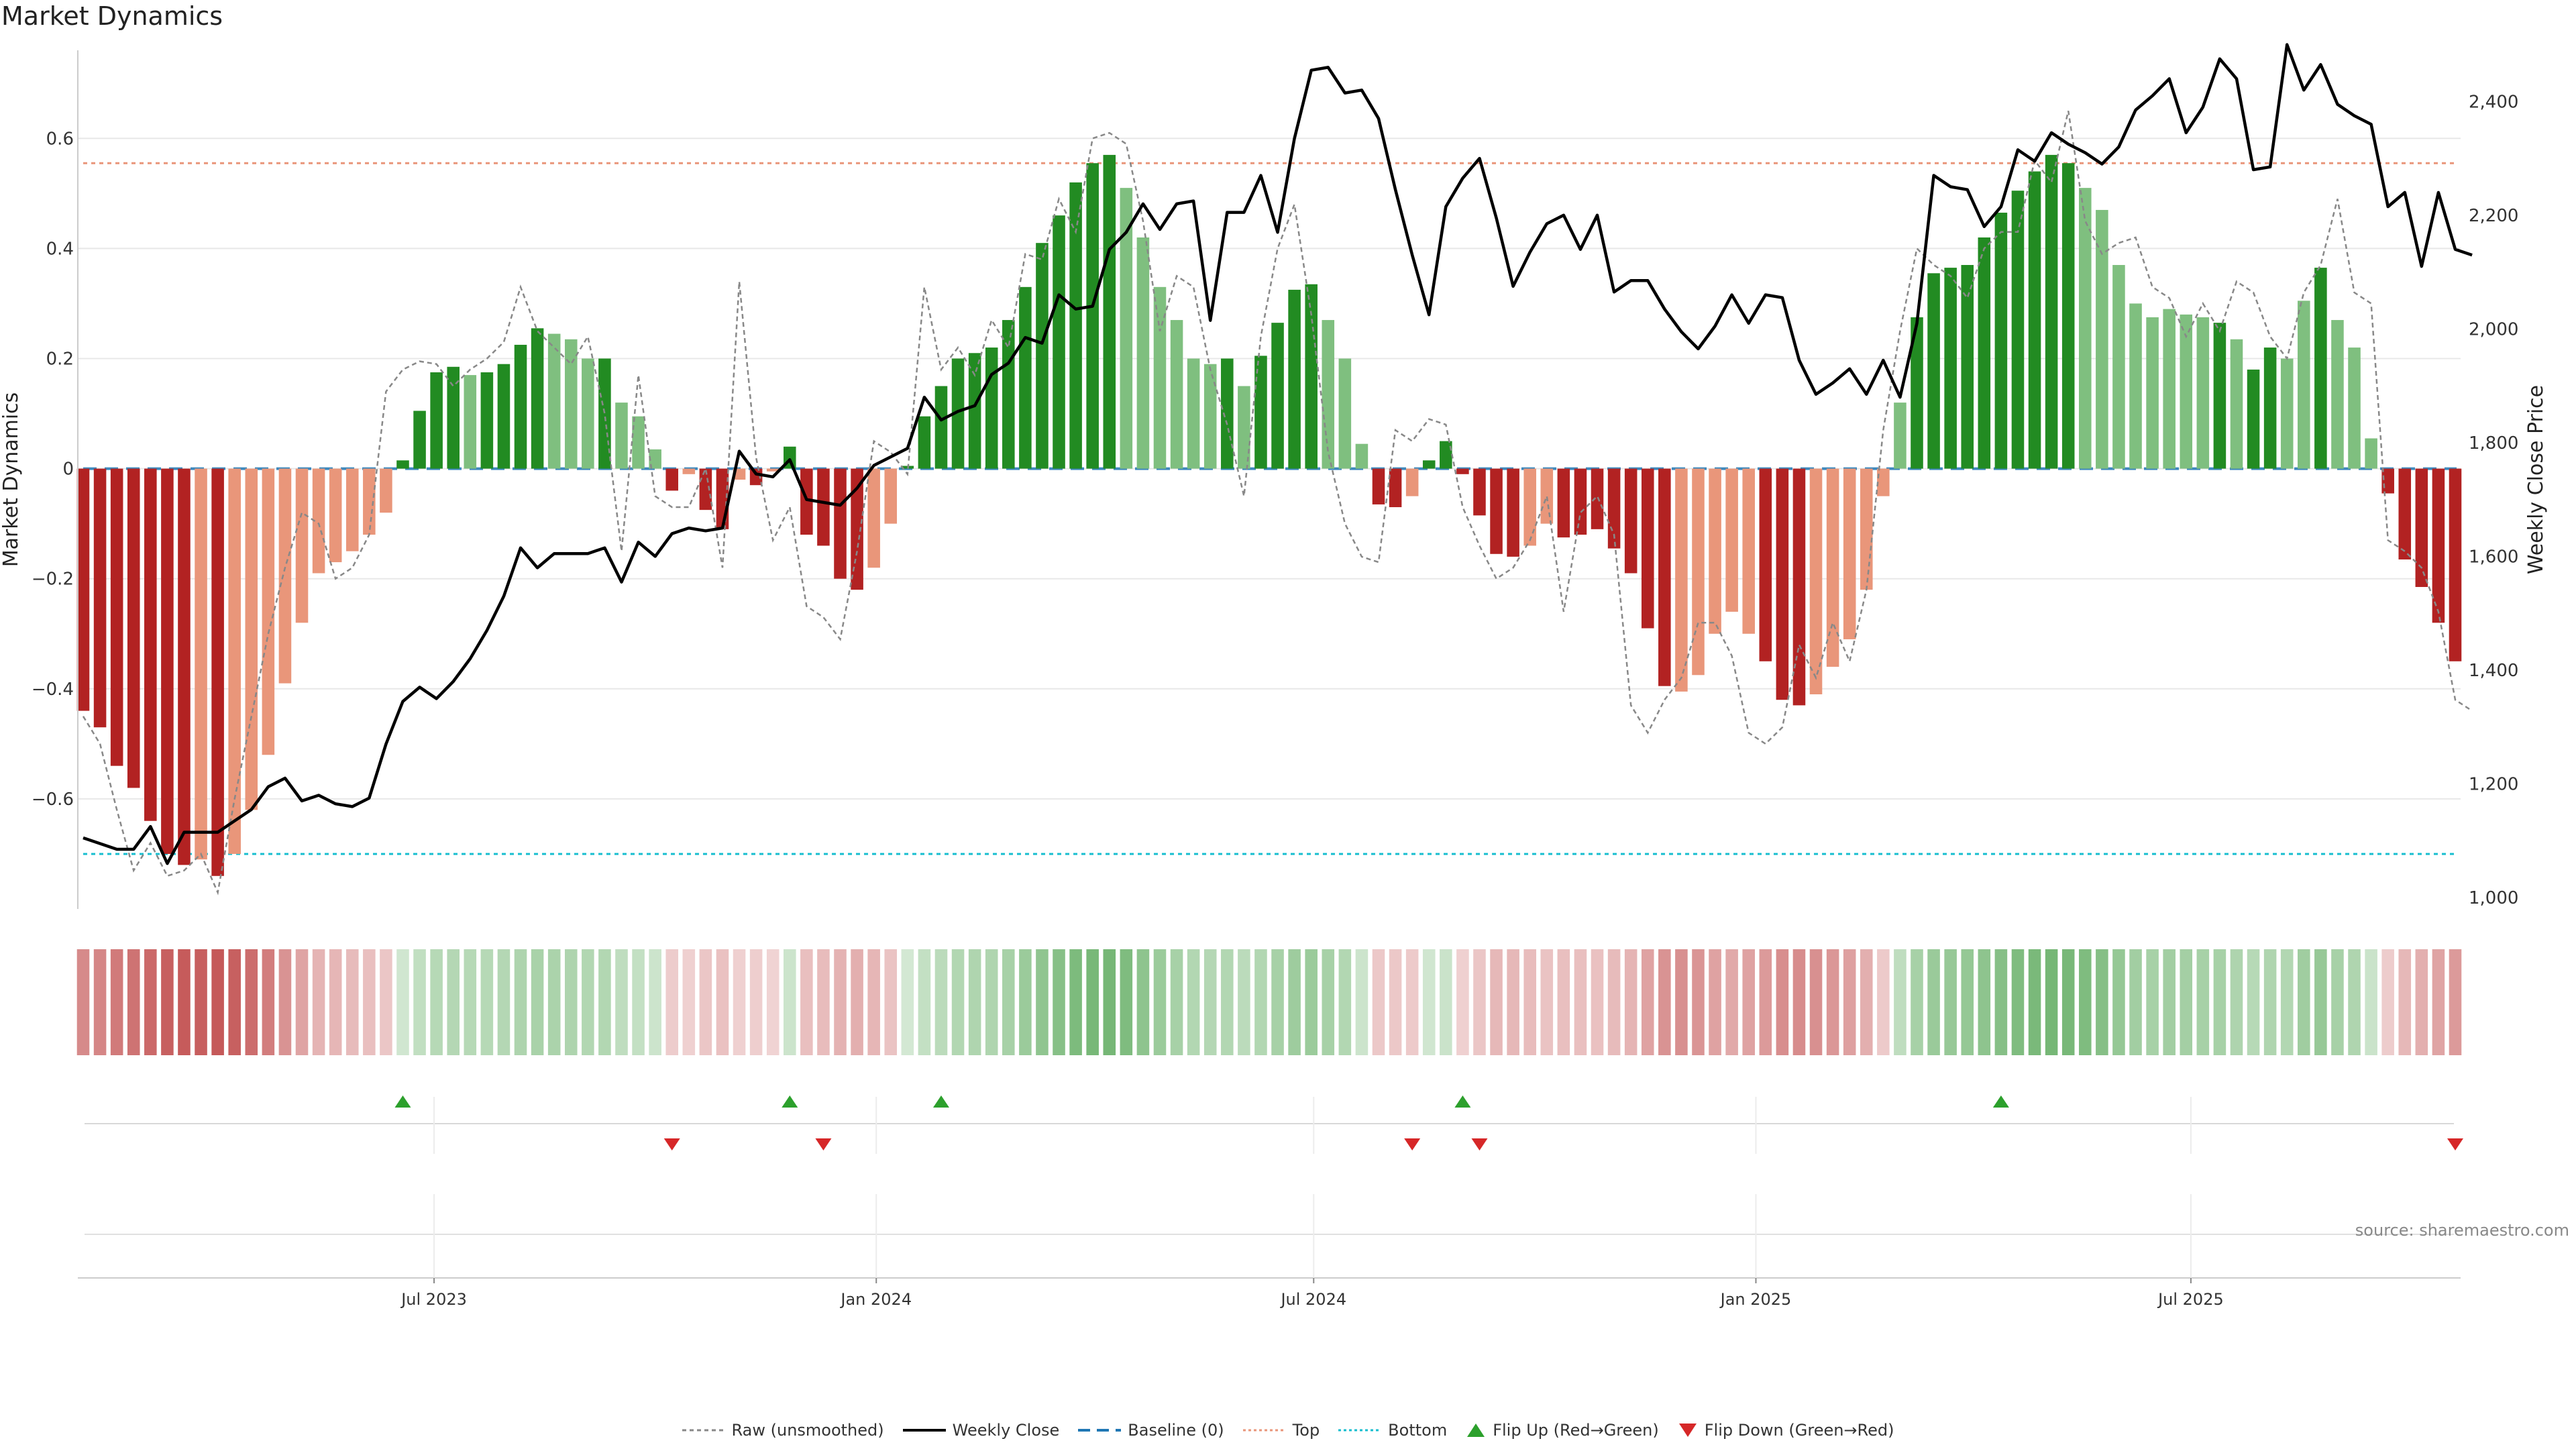 Image resolution: width=2576 pixels, height=1449 pixels. What do you see at coordinates (1786, 1430) in the screenshot?
I see `legend-item-flipdown: Flip Down (Green→Red)` at bounding box center [1786, 1430].